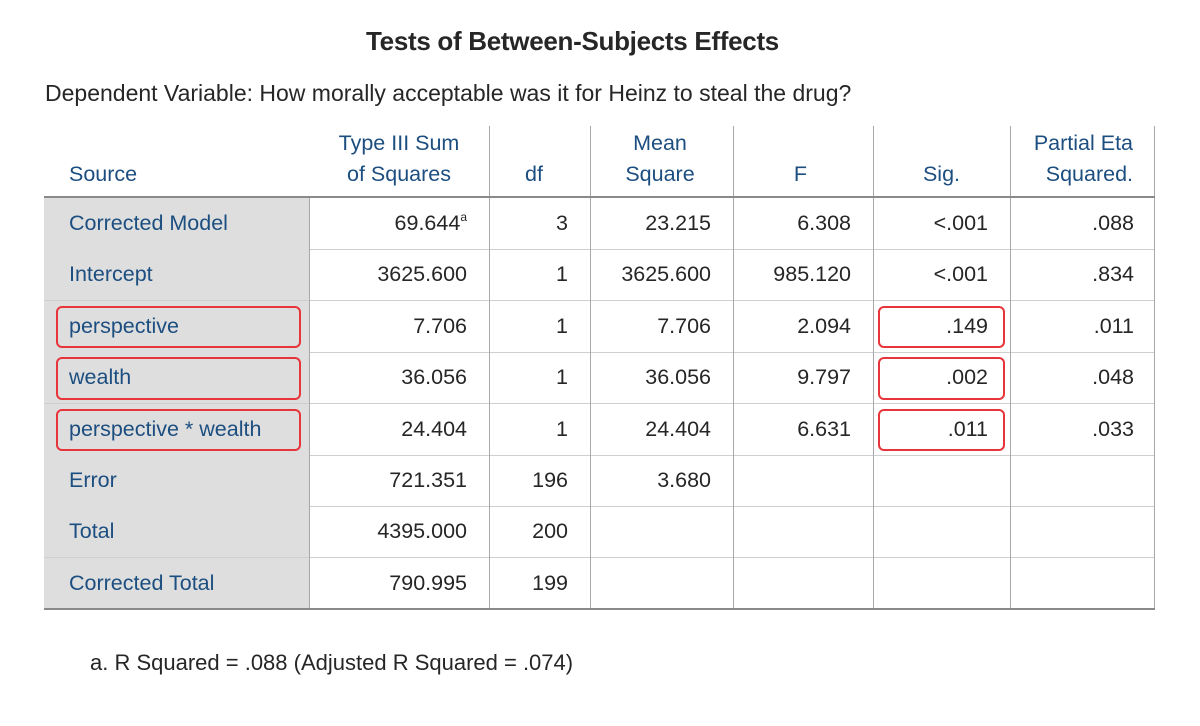 This screenshot has width=1200, height=726. Describe the element at coordinates (599, 609) in the screenshot. I see `bottom-rule` at that location.